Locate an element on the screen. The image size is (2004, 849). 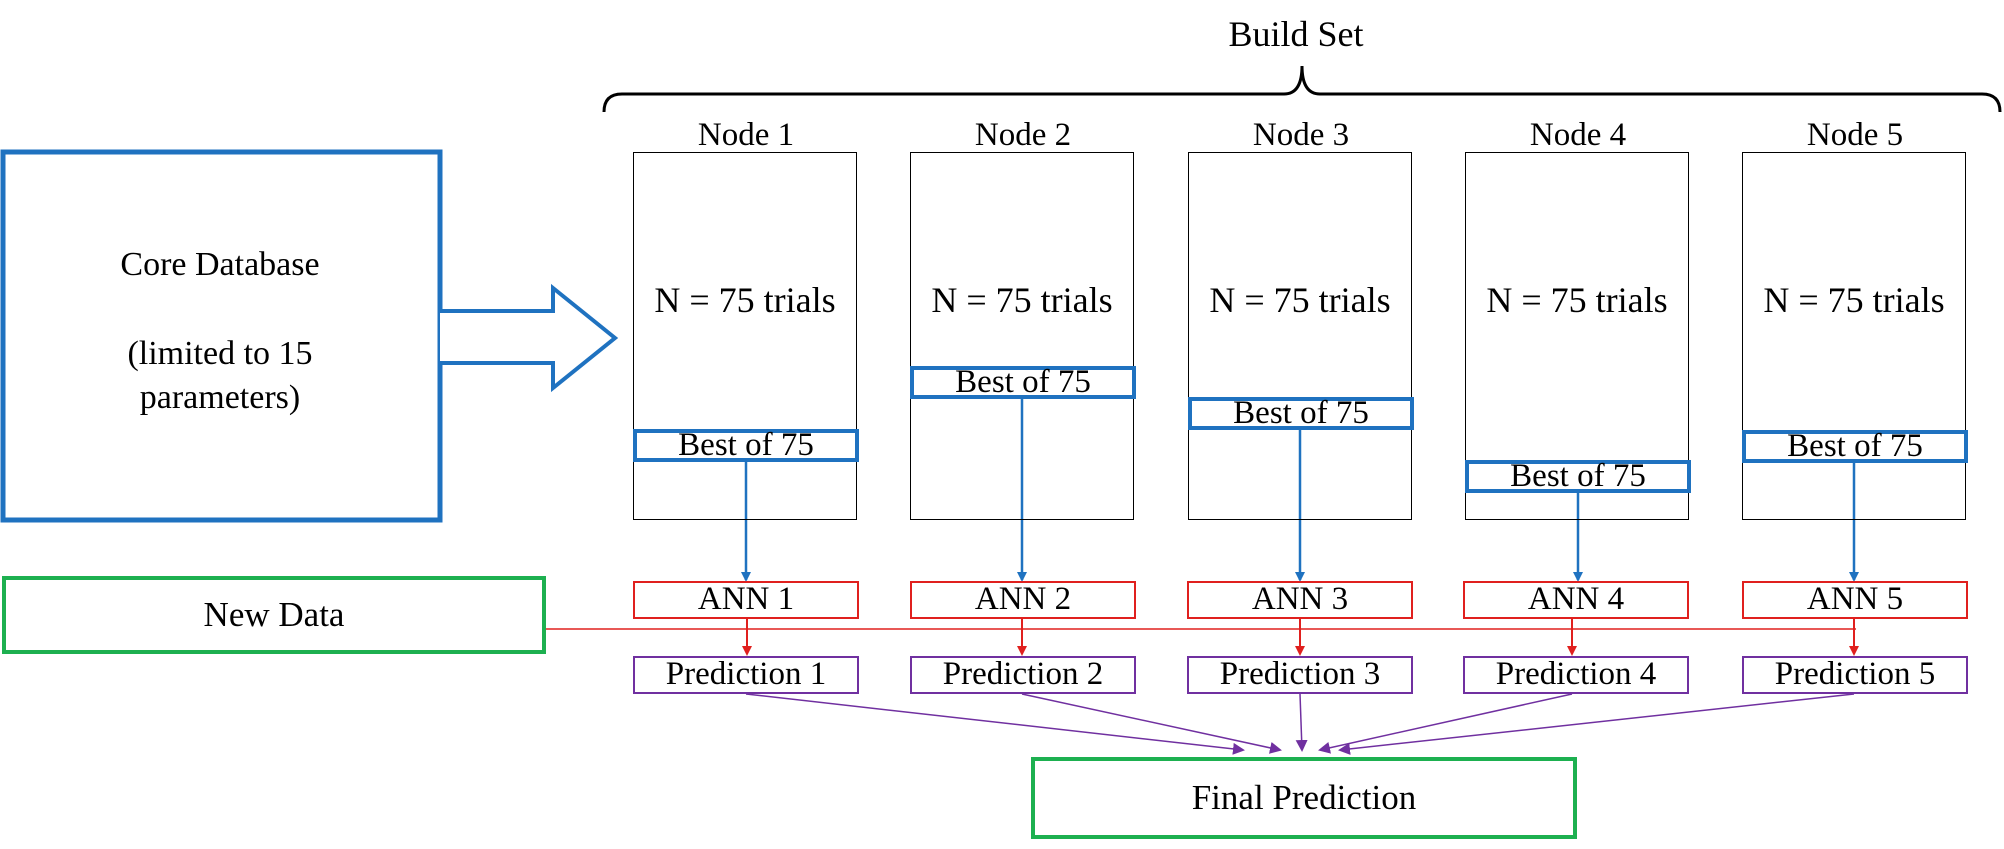
final-prediction-box: Final Prediction is located at coordinates (1304, 798).